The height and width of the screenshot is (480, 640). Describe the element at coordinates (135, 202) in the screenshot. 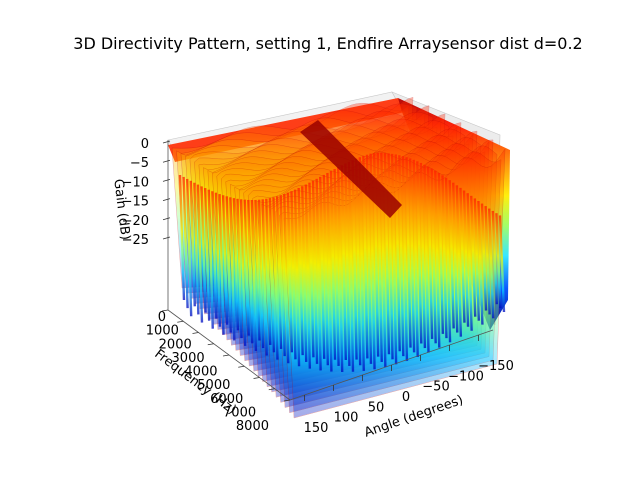

I see `z-tick-label: −15` at that location.